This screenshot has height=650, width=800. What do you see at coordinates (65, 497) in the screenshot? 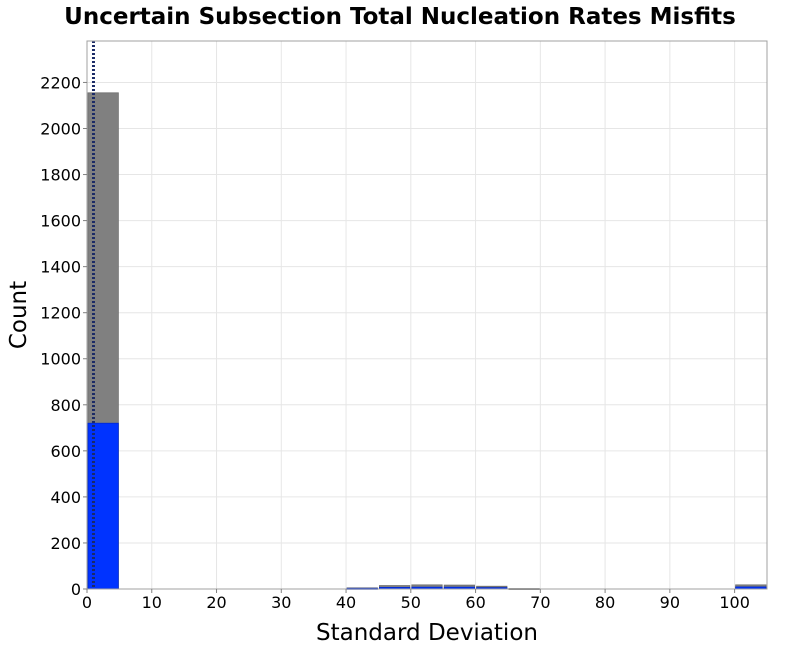
I see `y-tick-label: 400` at bounding box center [65, 497].